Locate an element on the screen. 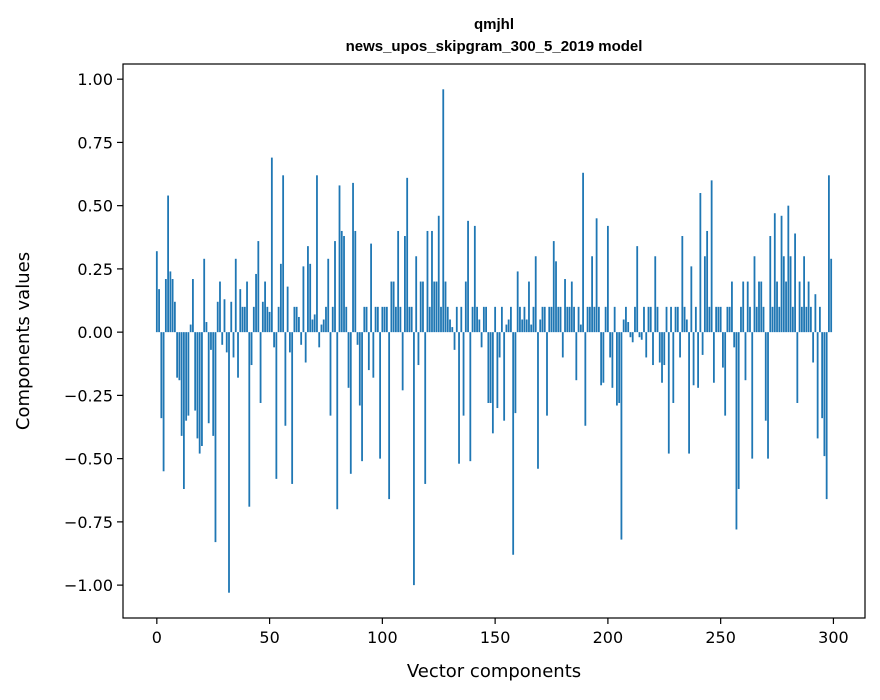  y-tick-label: 0.00 is located at coordinates (95, 332).